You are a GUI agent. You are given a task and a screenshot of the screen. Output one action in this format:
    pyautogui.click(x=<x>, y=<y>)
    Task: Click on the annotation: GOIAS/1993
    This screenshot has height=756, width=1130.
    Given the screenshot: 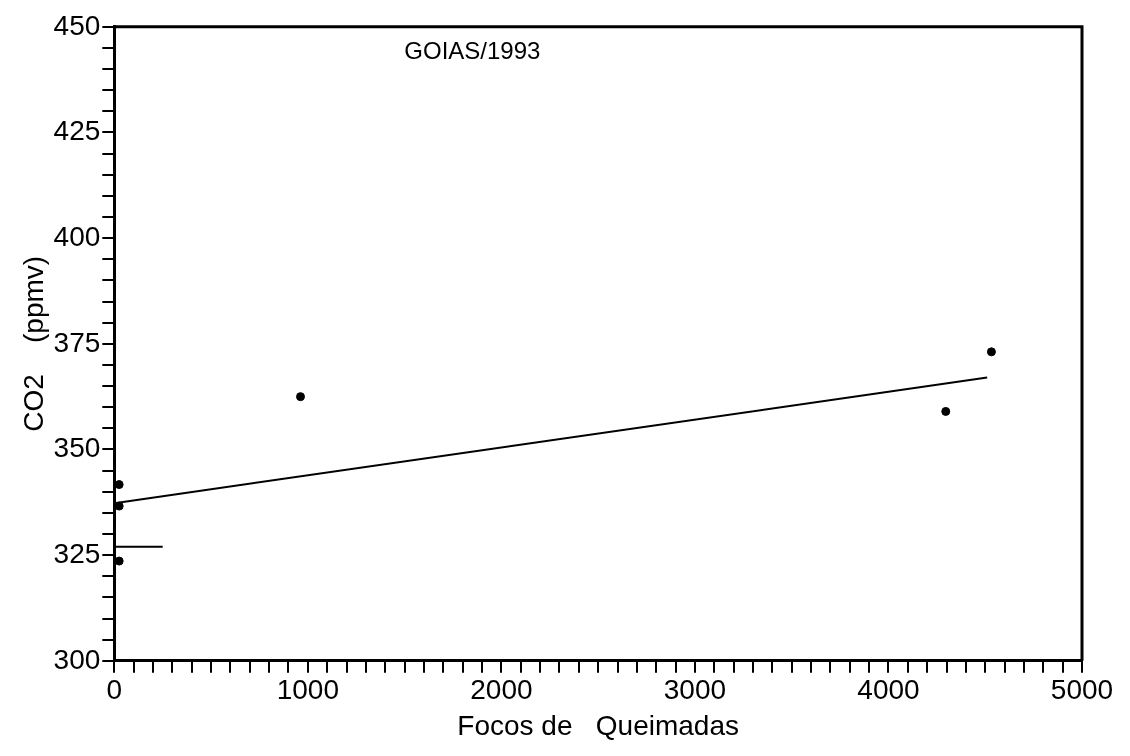 What is the action you would take?
    pyautogui.click(x=472, y=51)
    